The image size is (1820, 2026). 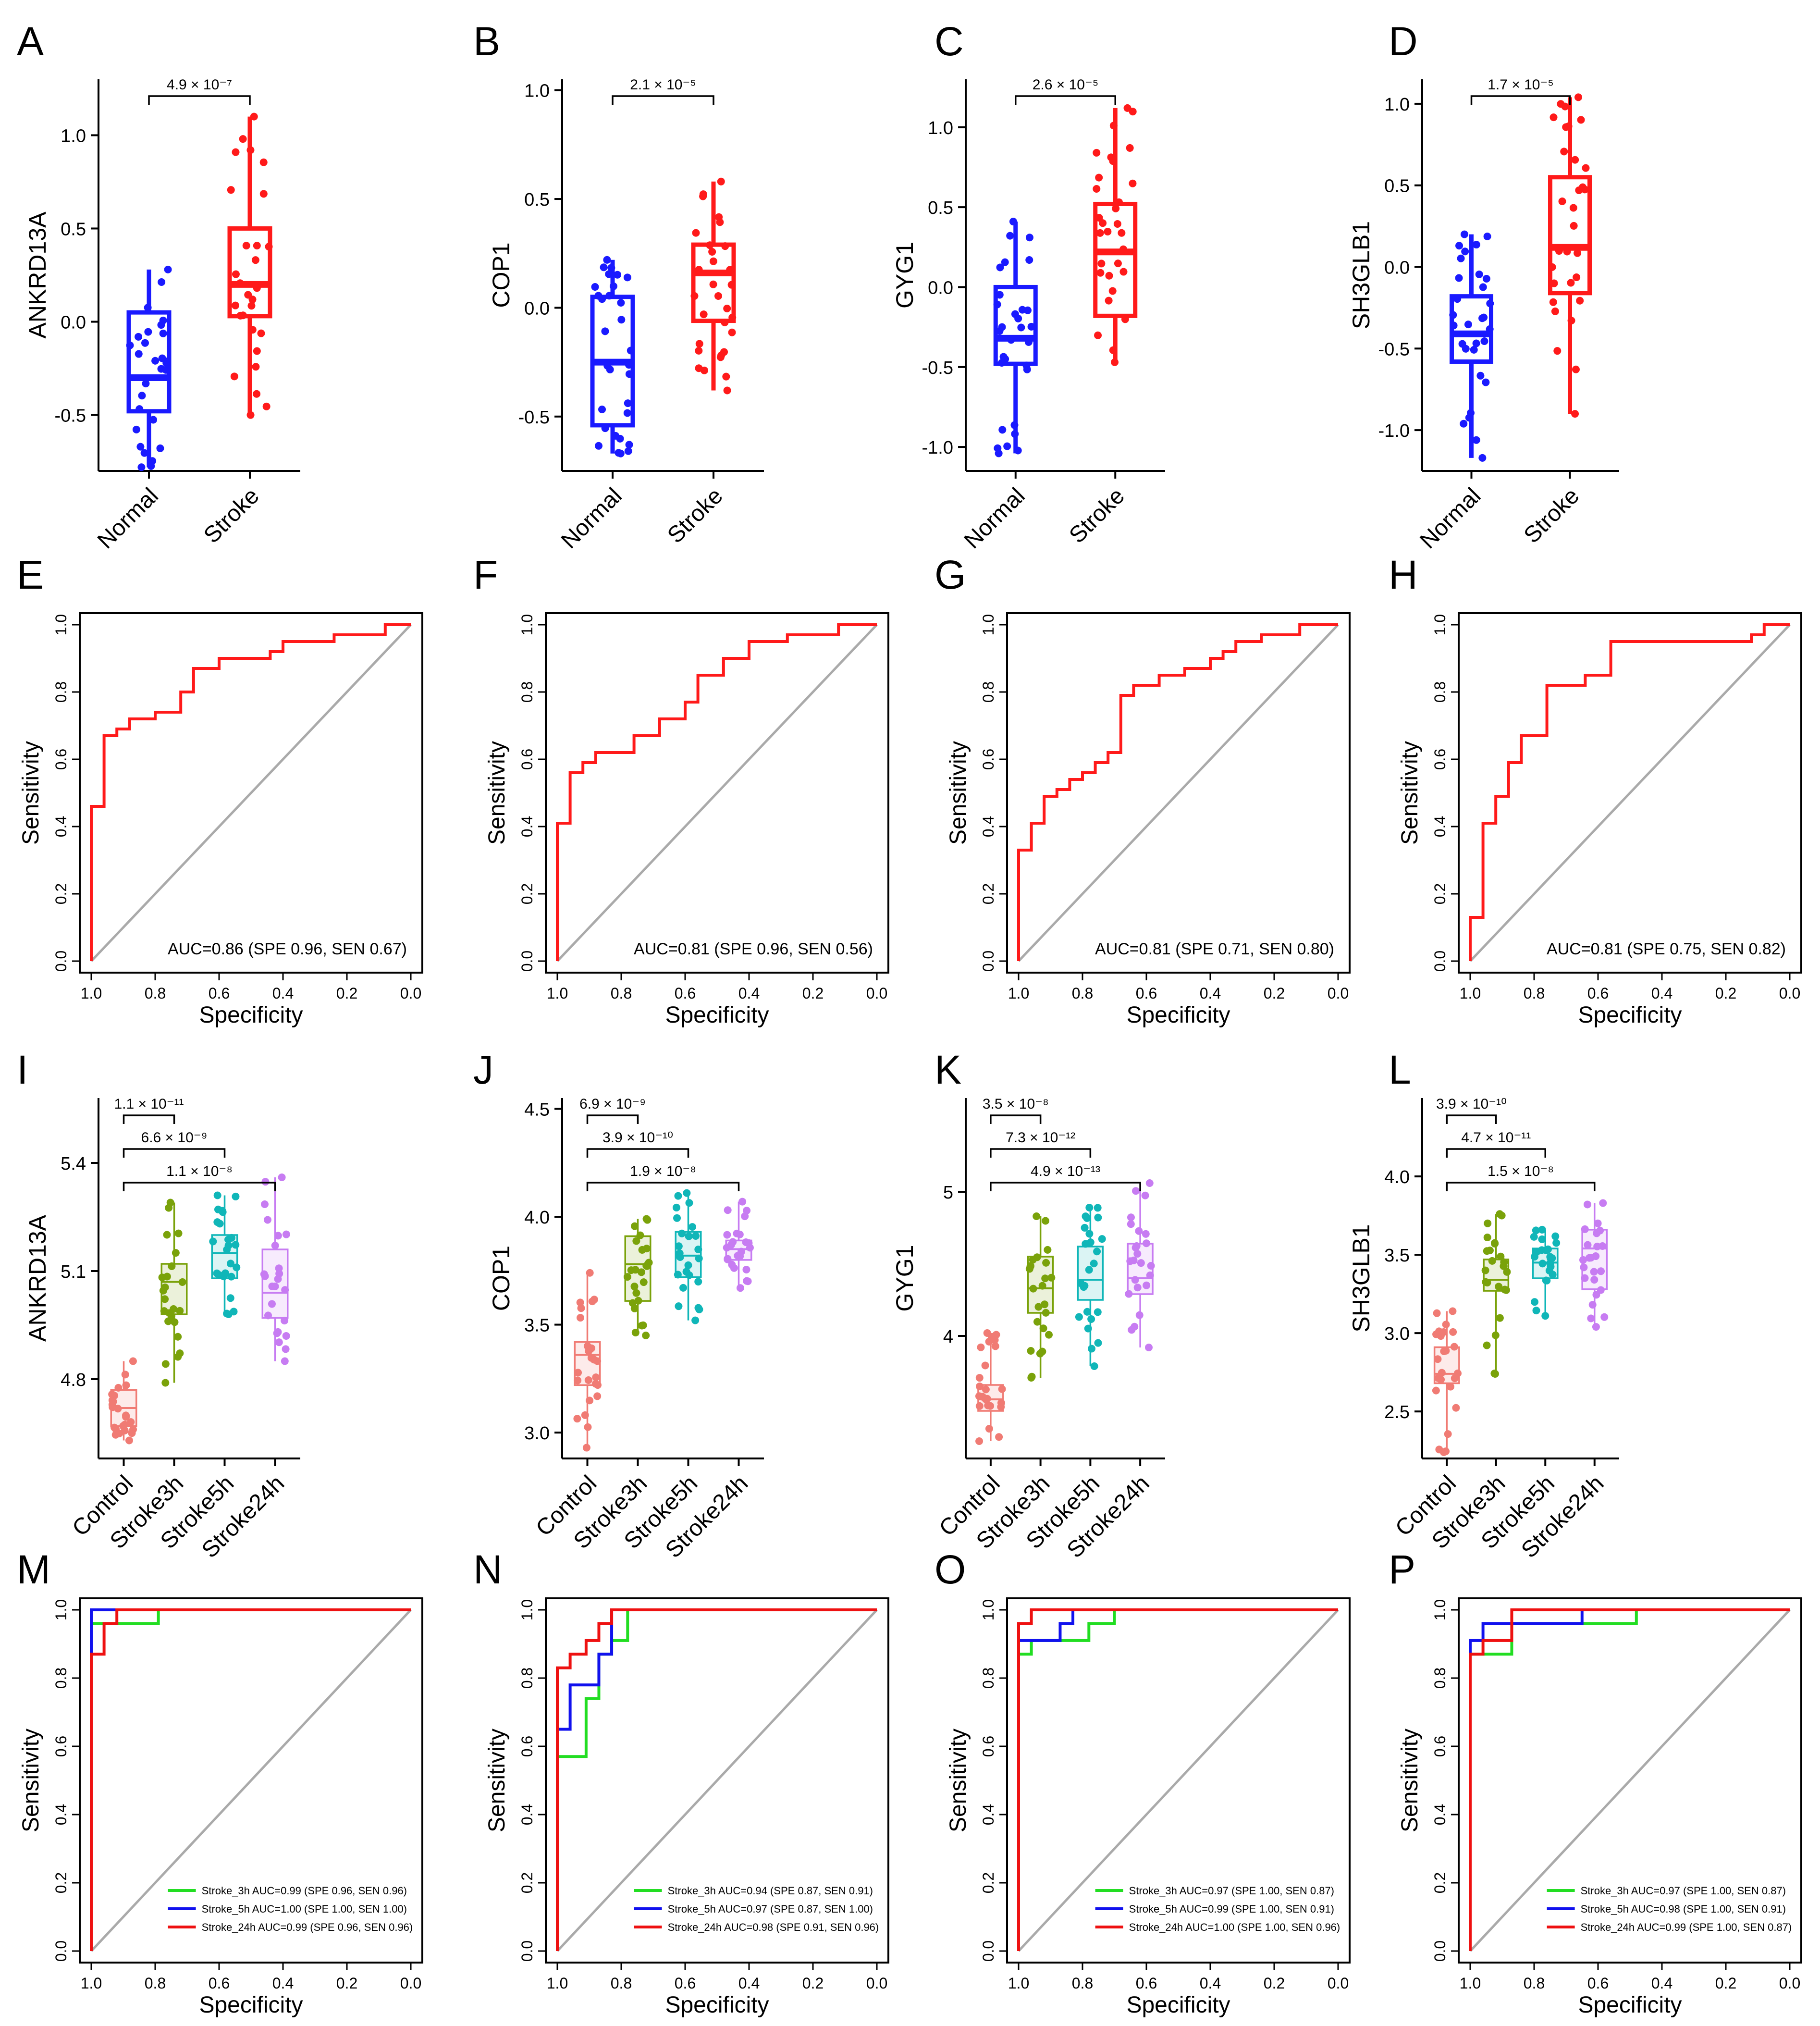 I want to click on legend-label: Stroke_5h AUC=0.98 (SPE 1.00, SEN 0.91), so click(x=1683, y=1909).